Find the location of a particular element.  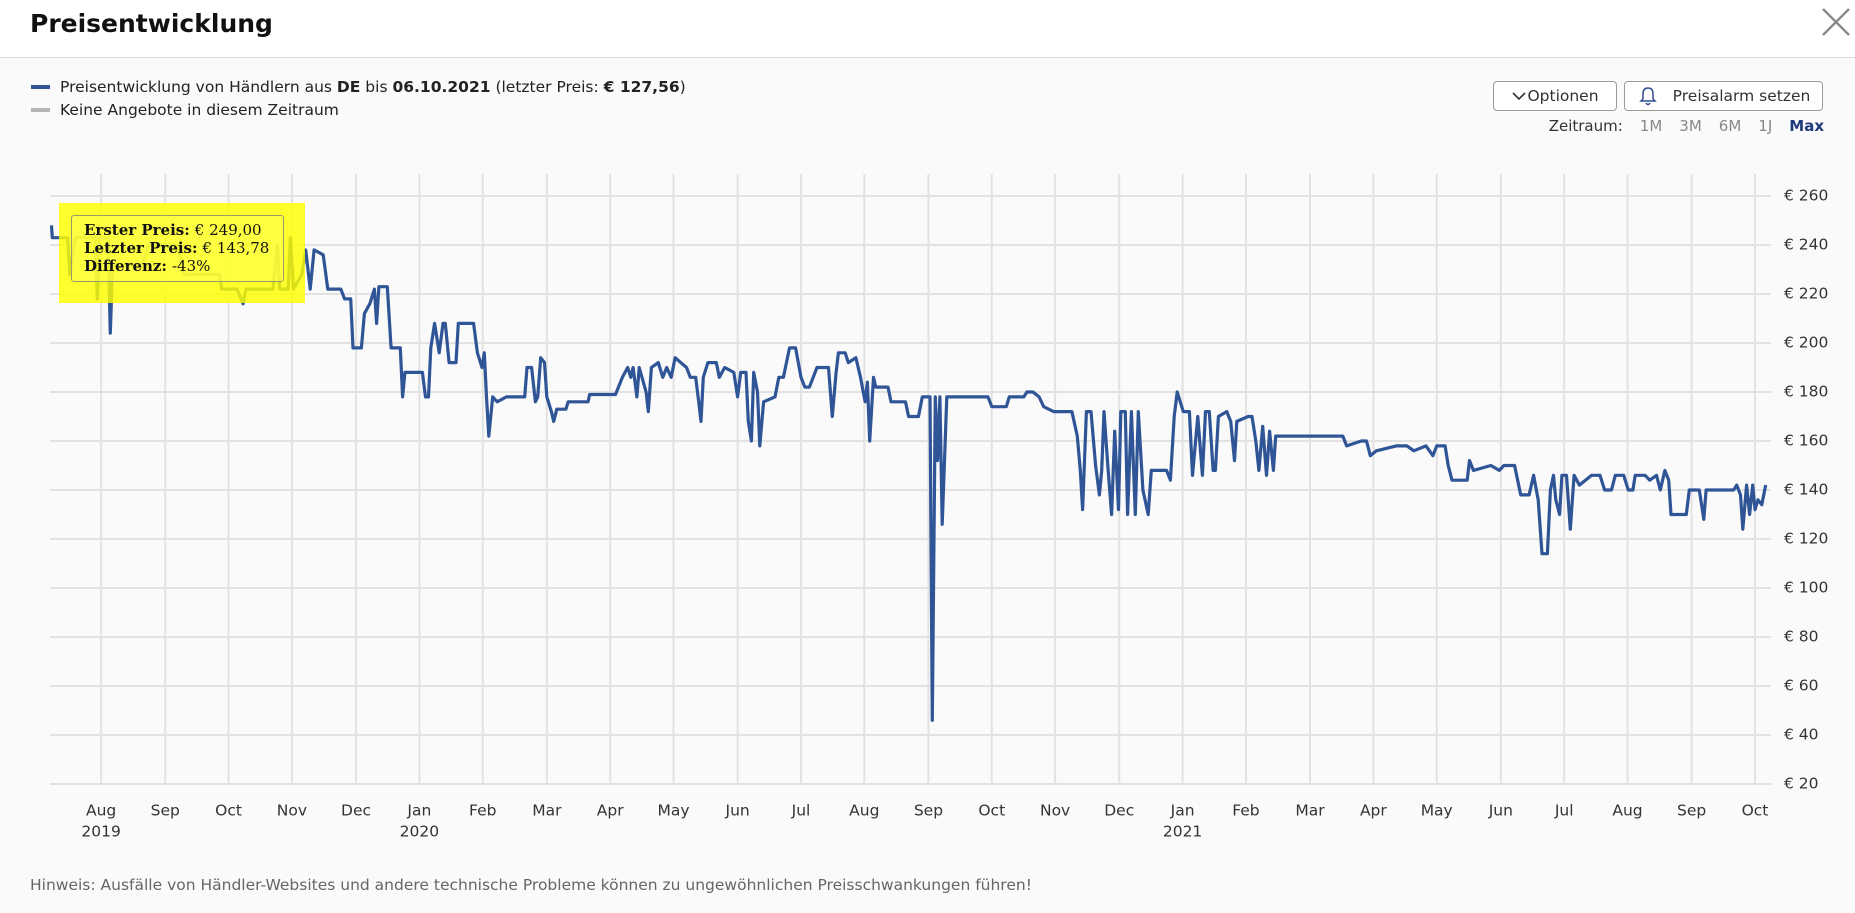

legend-text-part: DE is located at coordinates (348, 87).